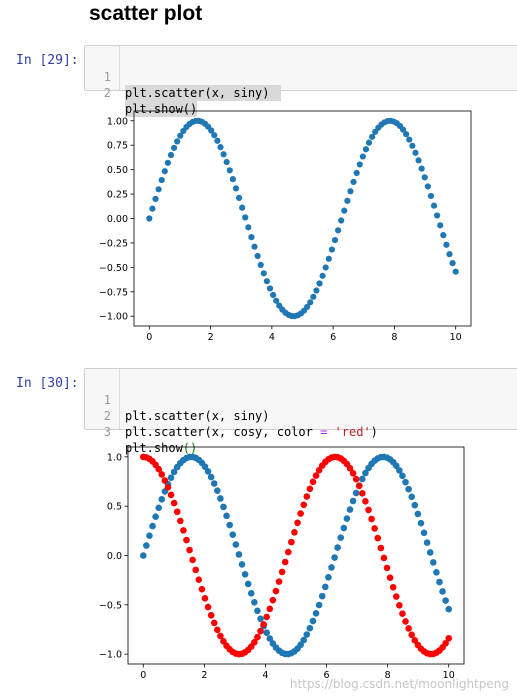 Image resolution: width=517 pixels, height=697 pixels. I want to click on x-tick-label: 8, so click(394, 337).